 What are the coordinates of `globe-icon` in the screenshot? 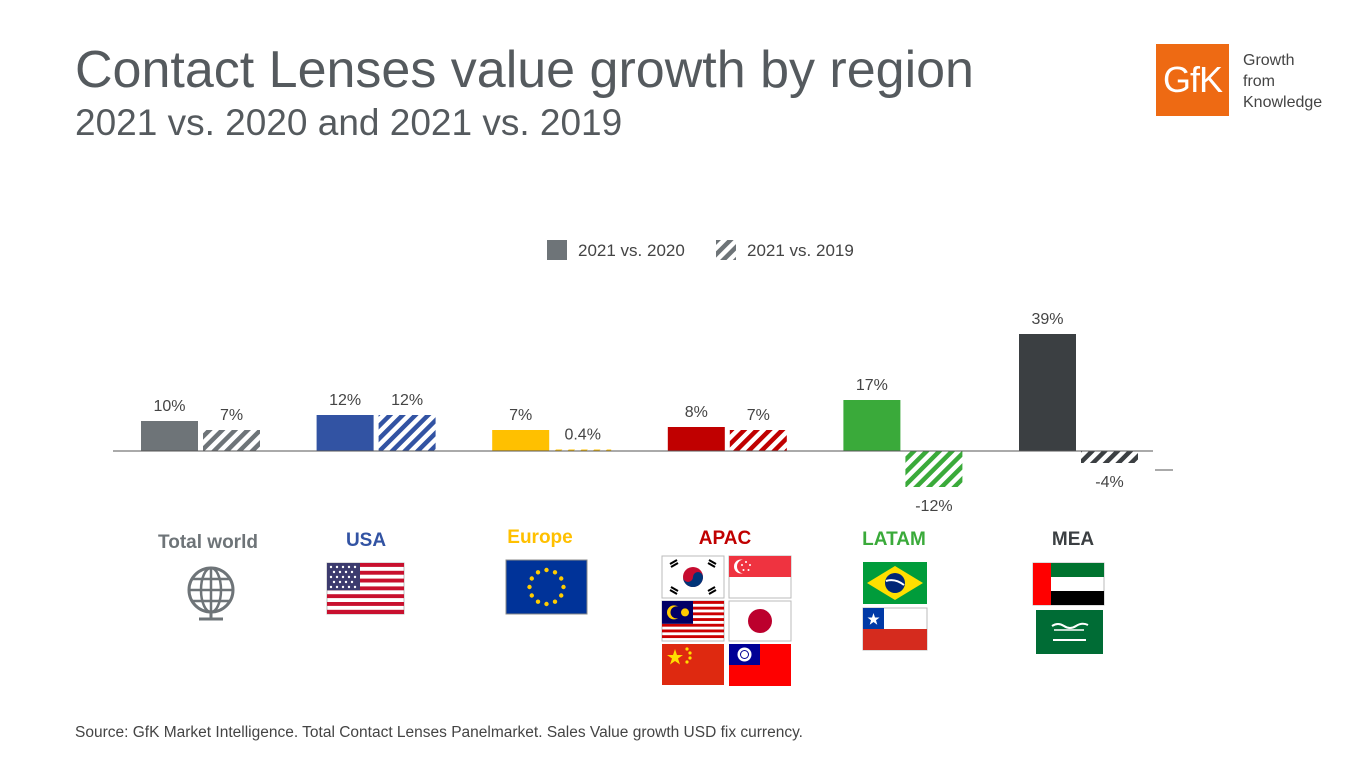 It's located at (211, 593).